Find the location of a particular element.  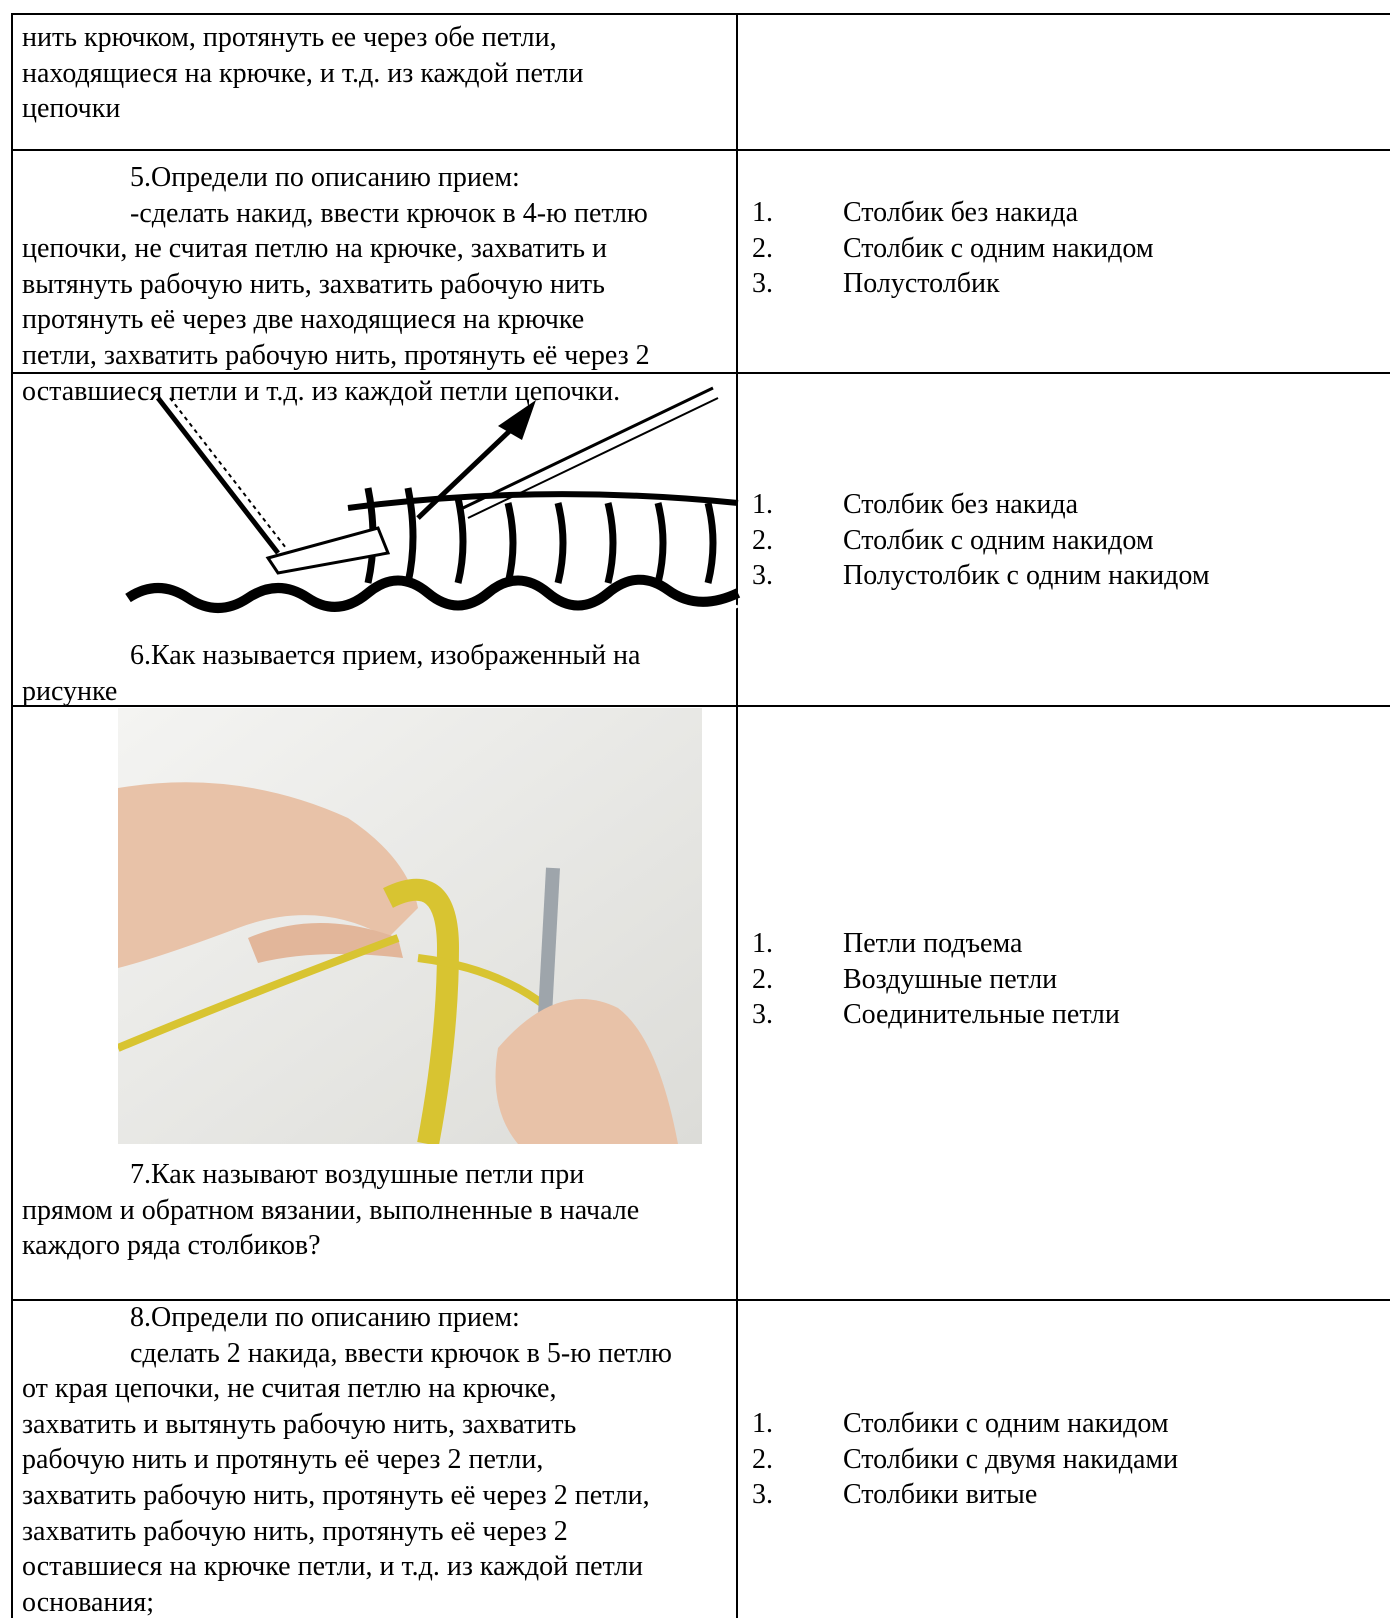

option-text: Столбики с одним накидом is located at coordinates (1006, 1423).